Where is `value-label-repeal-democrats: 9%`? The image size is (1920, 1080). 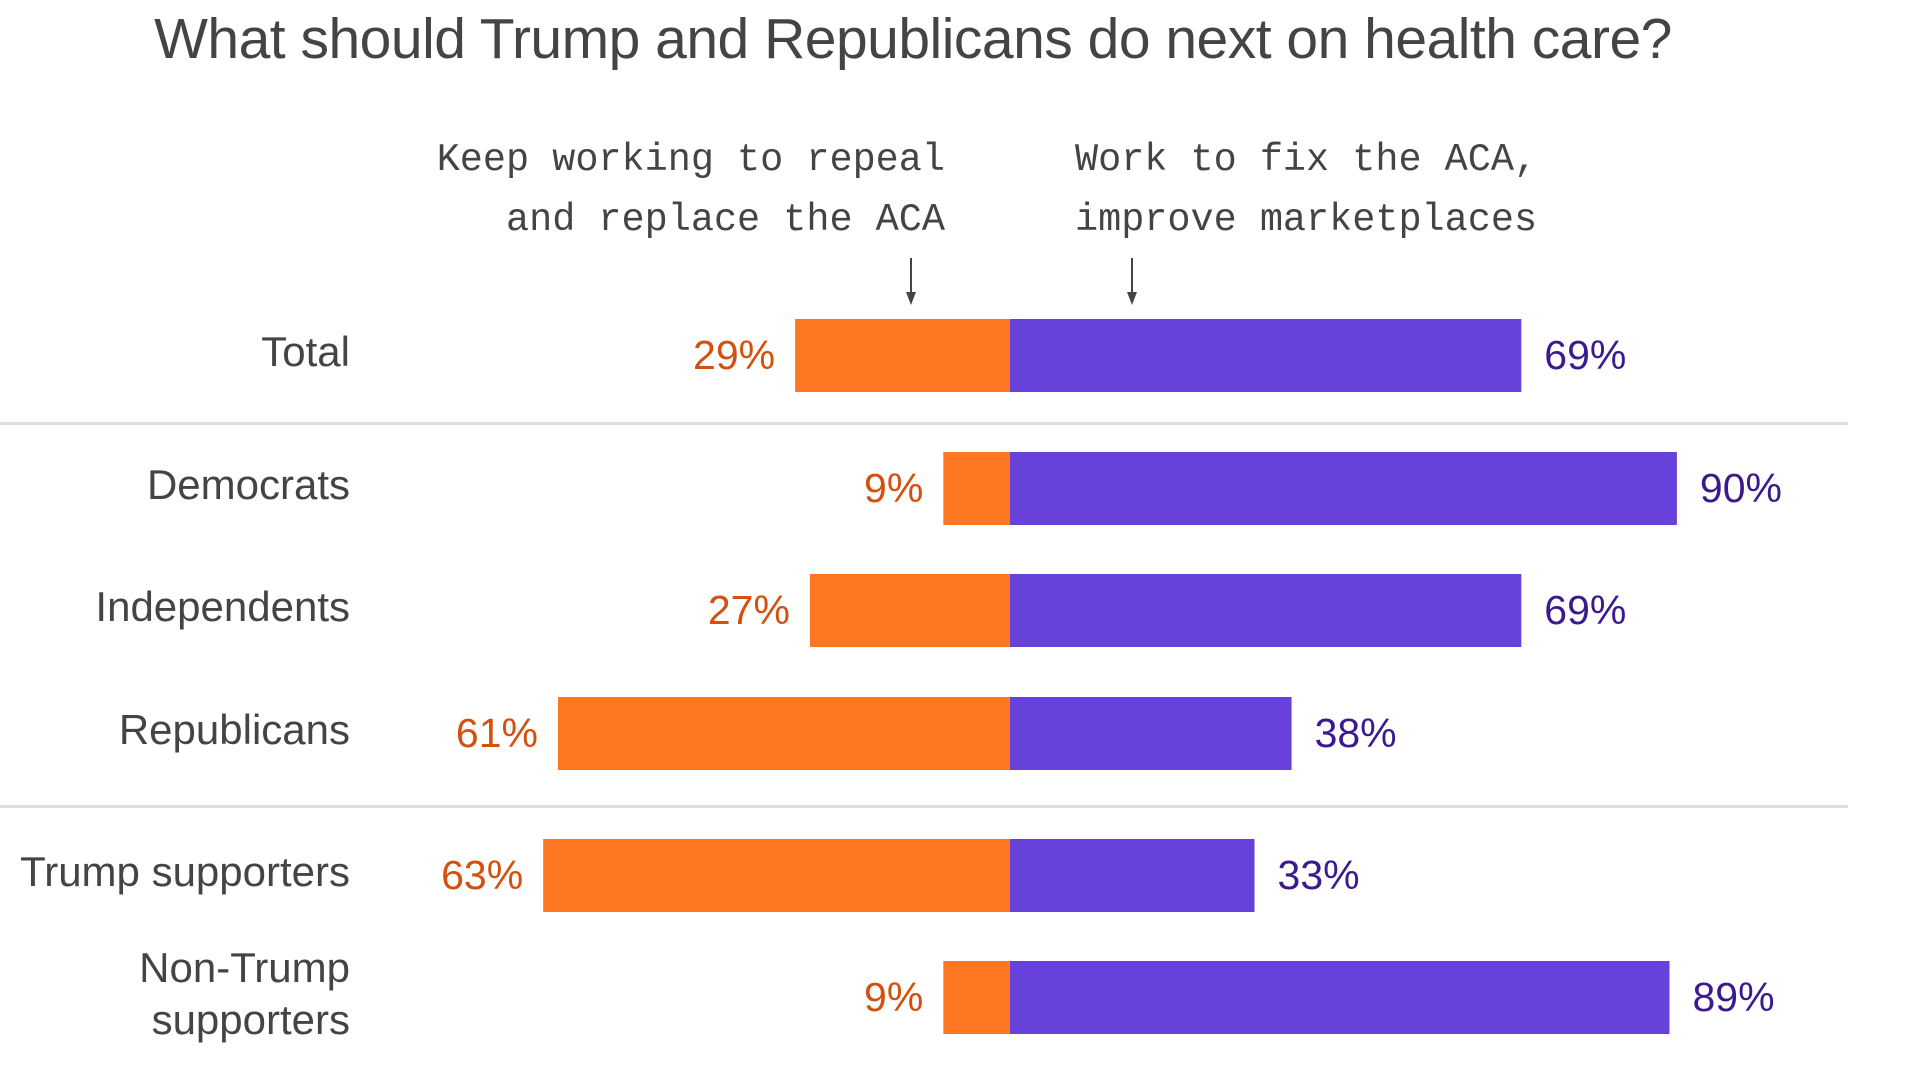 value-label-repeal-democrats: 9% is located at coordinates (893, 488).